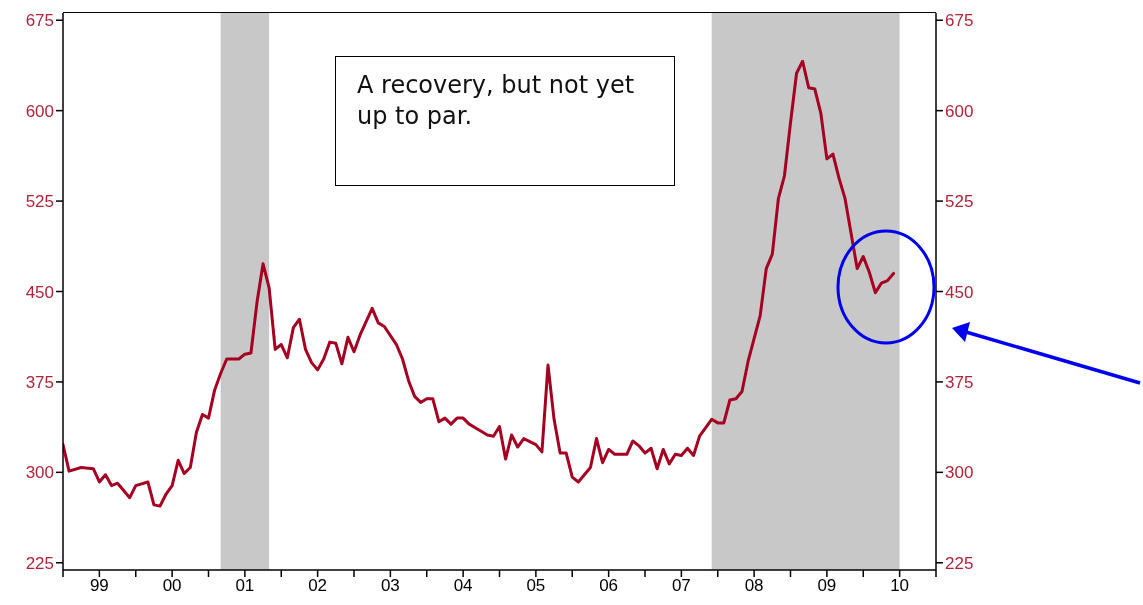 This screenshot has width=1143, height=605. I want to click on x-tick-label: 06, so click(609, 586).